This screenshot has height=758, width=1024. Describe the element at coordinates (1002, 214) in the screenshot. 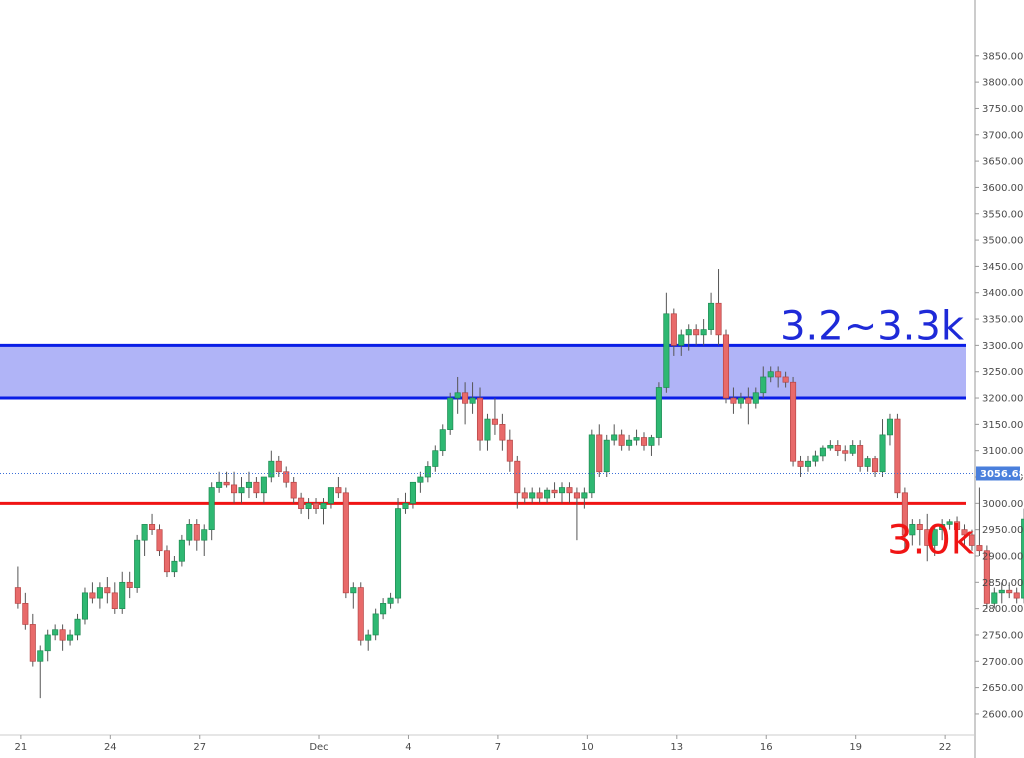

I see `price-tick-label: 3550.00` at that location.